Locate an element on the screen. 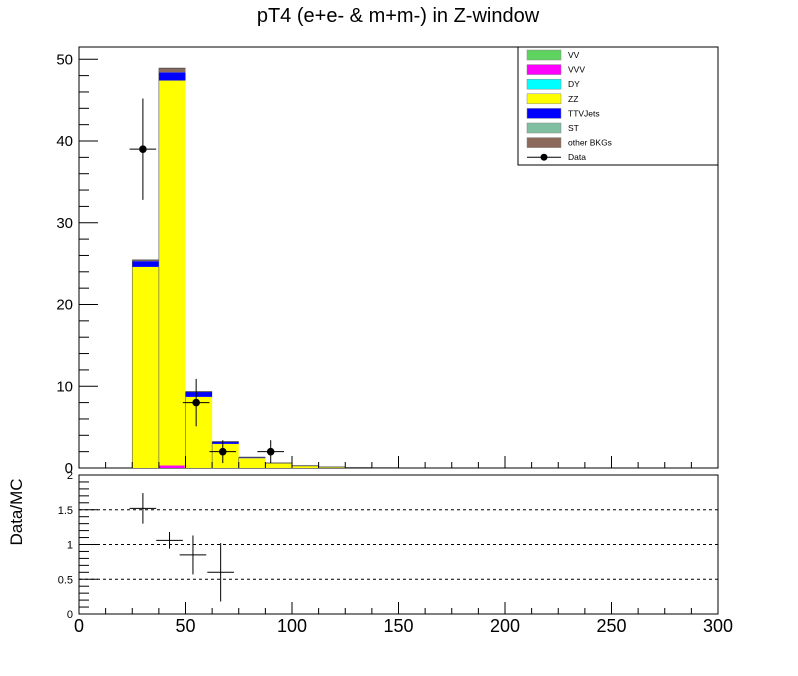 This screenshot has height=676, width=798. ratio-points is located at coordinates (181, 547).